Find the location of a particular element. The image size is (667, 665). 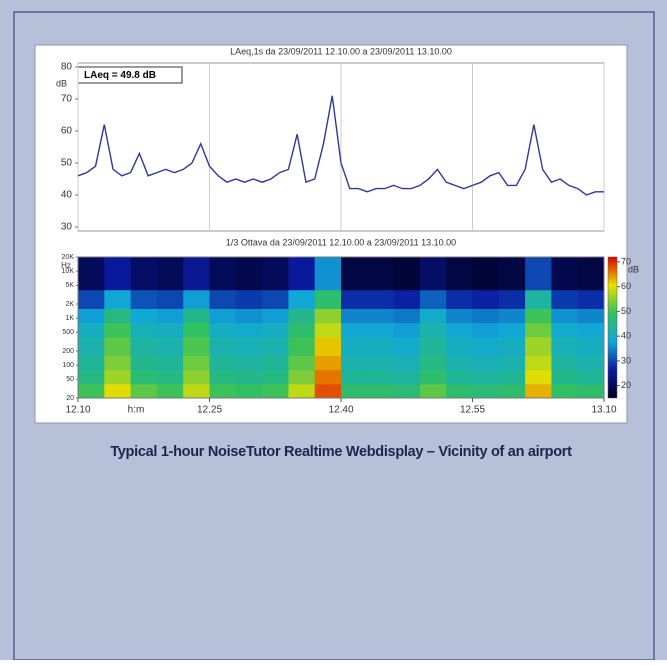

y-tick-label: 2K is located at coordinates (69, 304).